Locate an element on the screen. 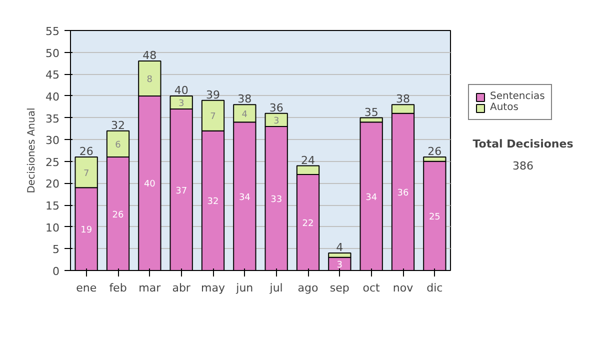 The height and width of the screenshot is (340, 600). y-tick-label: 40 is located at coordinates (53, 97).